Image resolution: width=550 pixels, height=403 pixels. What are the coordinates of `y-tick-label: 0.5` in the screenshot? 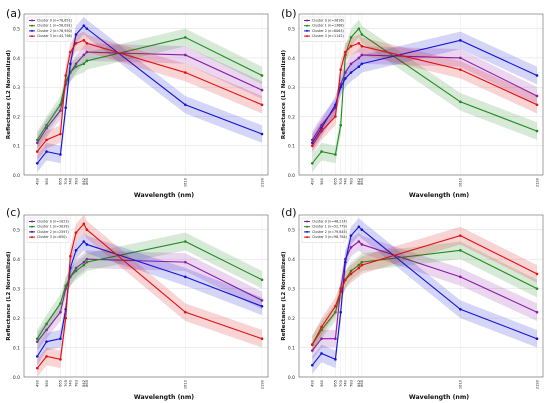 It's located at (291, 231).